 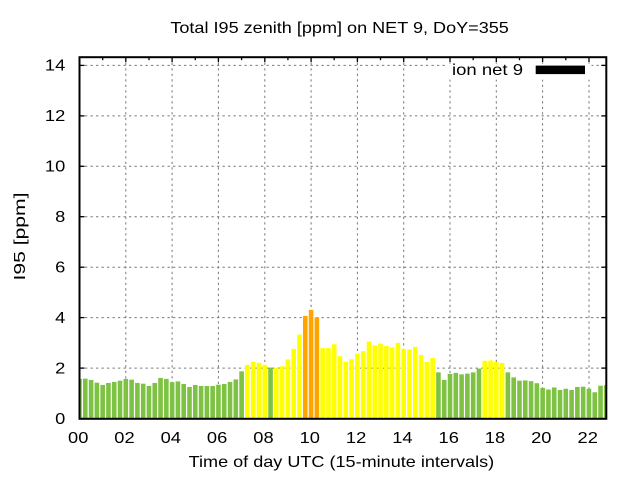 What do you see at coordinates (342, 462) in the screenshot?
I see `svg-text:Time of day UTC (15-minute int: Time of day UTC (15-minute intervals)` at bounding box center [342, 462].